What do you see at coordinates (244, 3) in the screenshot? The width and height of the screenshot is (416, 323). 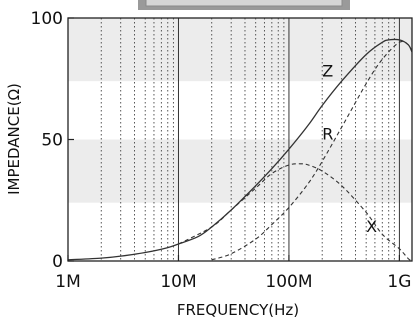 I see `header-tab` at bounding box center [244, 3].